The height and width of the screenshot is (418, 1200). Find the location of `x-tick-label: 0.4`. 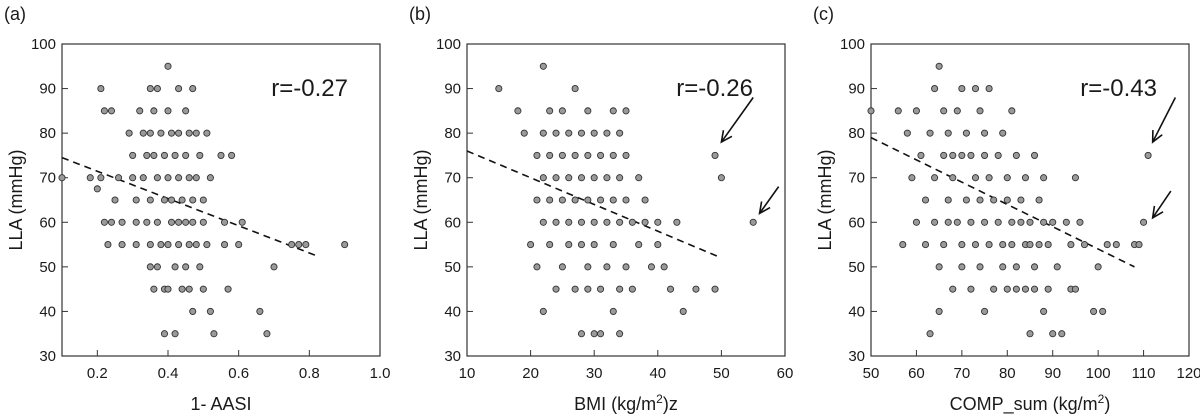

x-tick-label: 0.4 is located at coordinates (168, 373).